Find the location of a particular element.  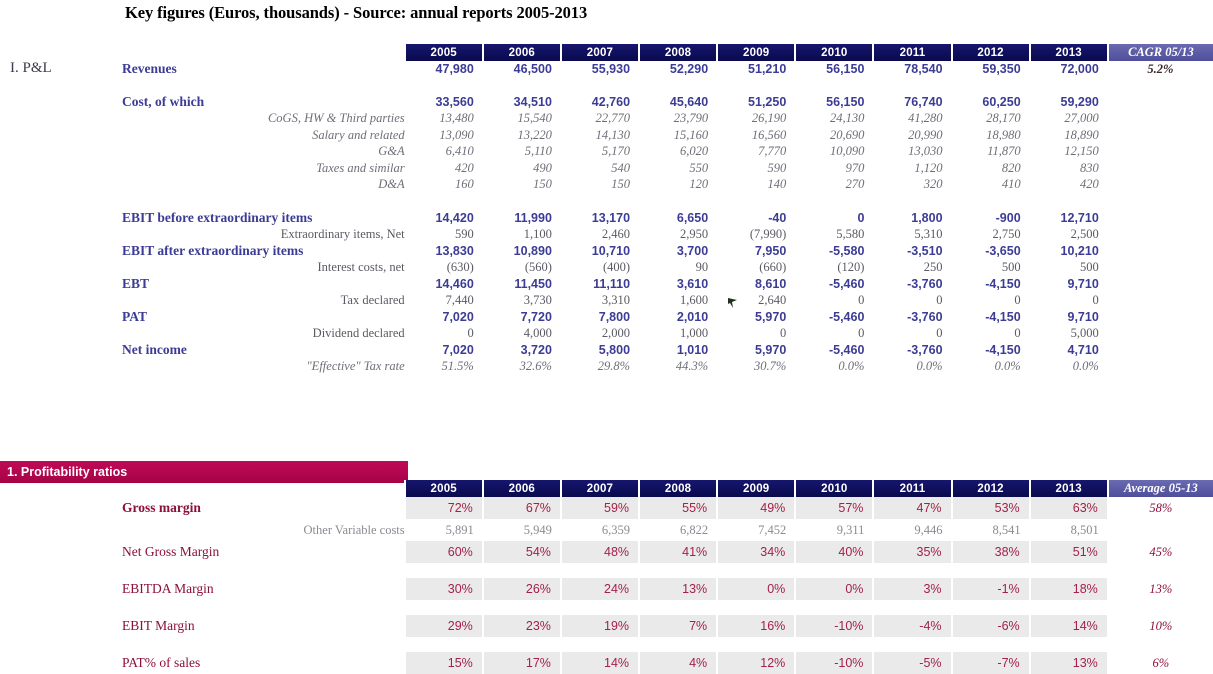

pl-cell: 9,710 is located at coordinates (1083, 316).